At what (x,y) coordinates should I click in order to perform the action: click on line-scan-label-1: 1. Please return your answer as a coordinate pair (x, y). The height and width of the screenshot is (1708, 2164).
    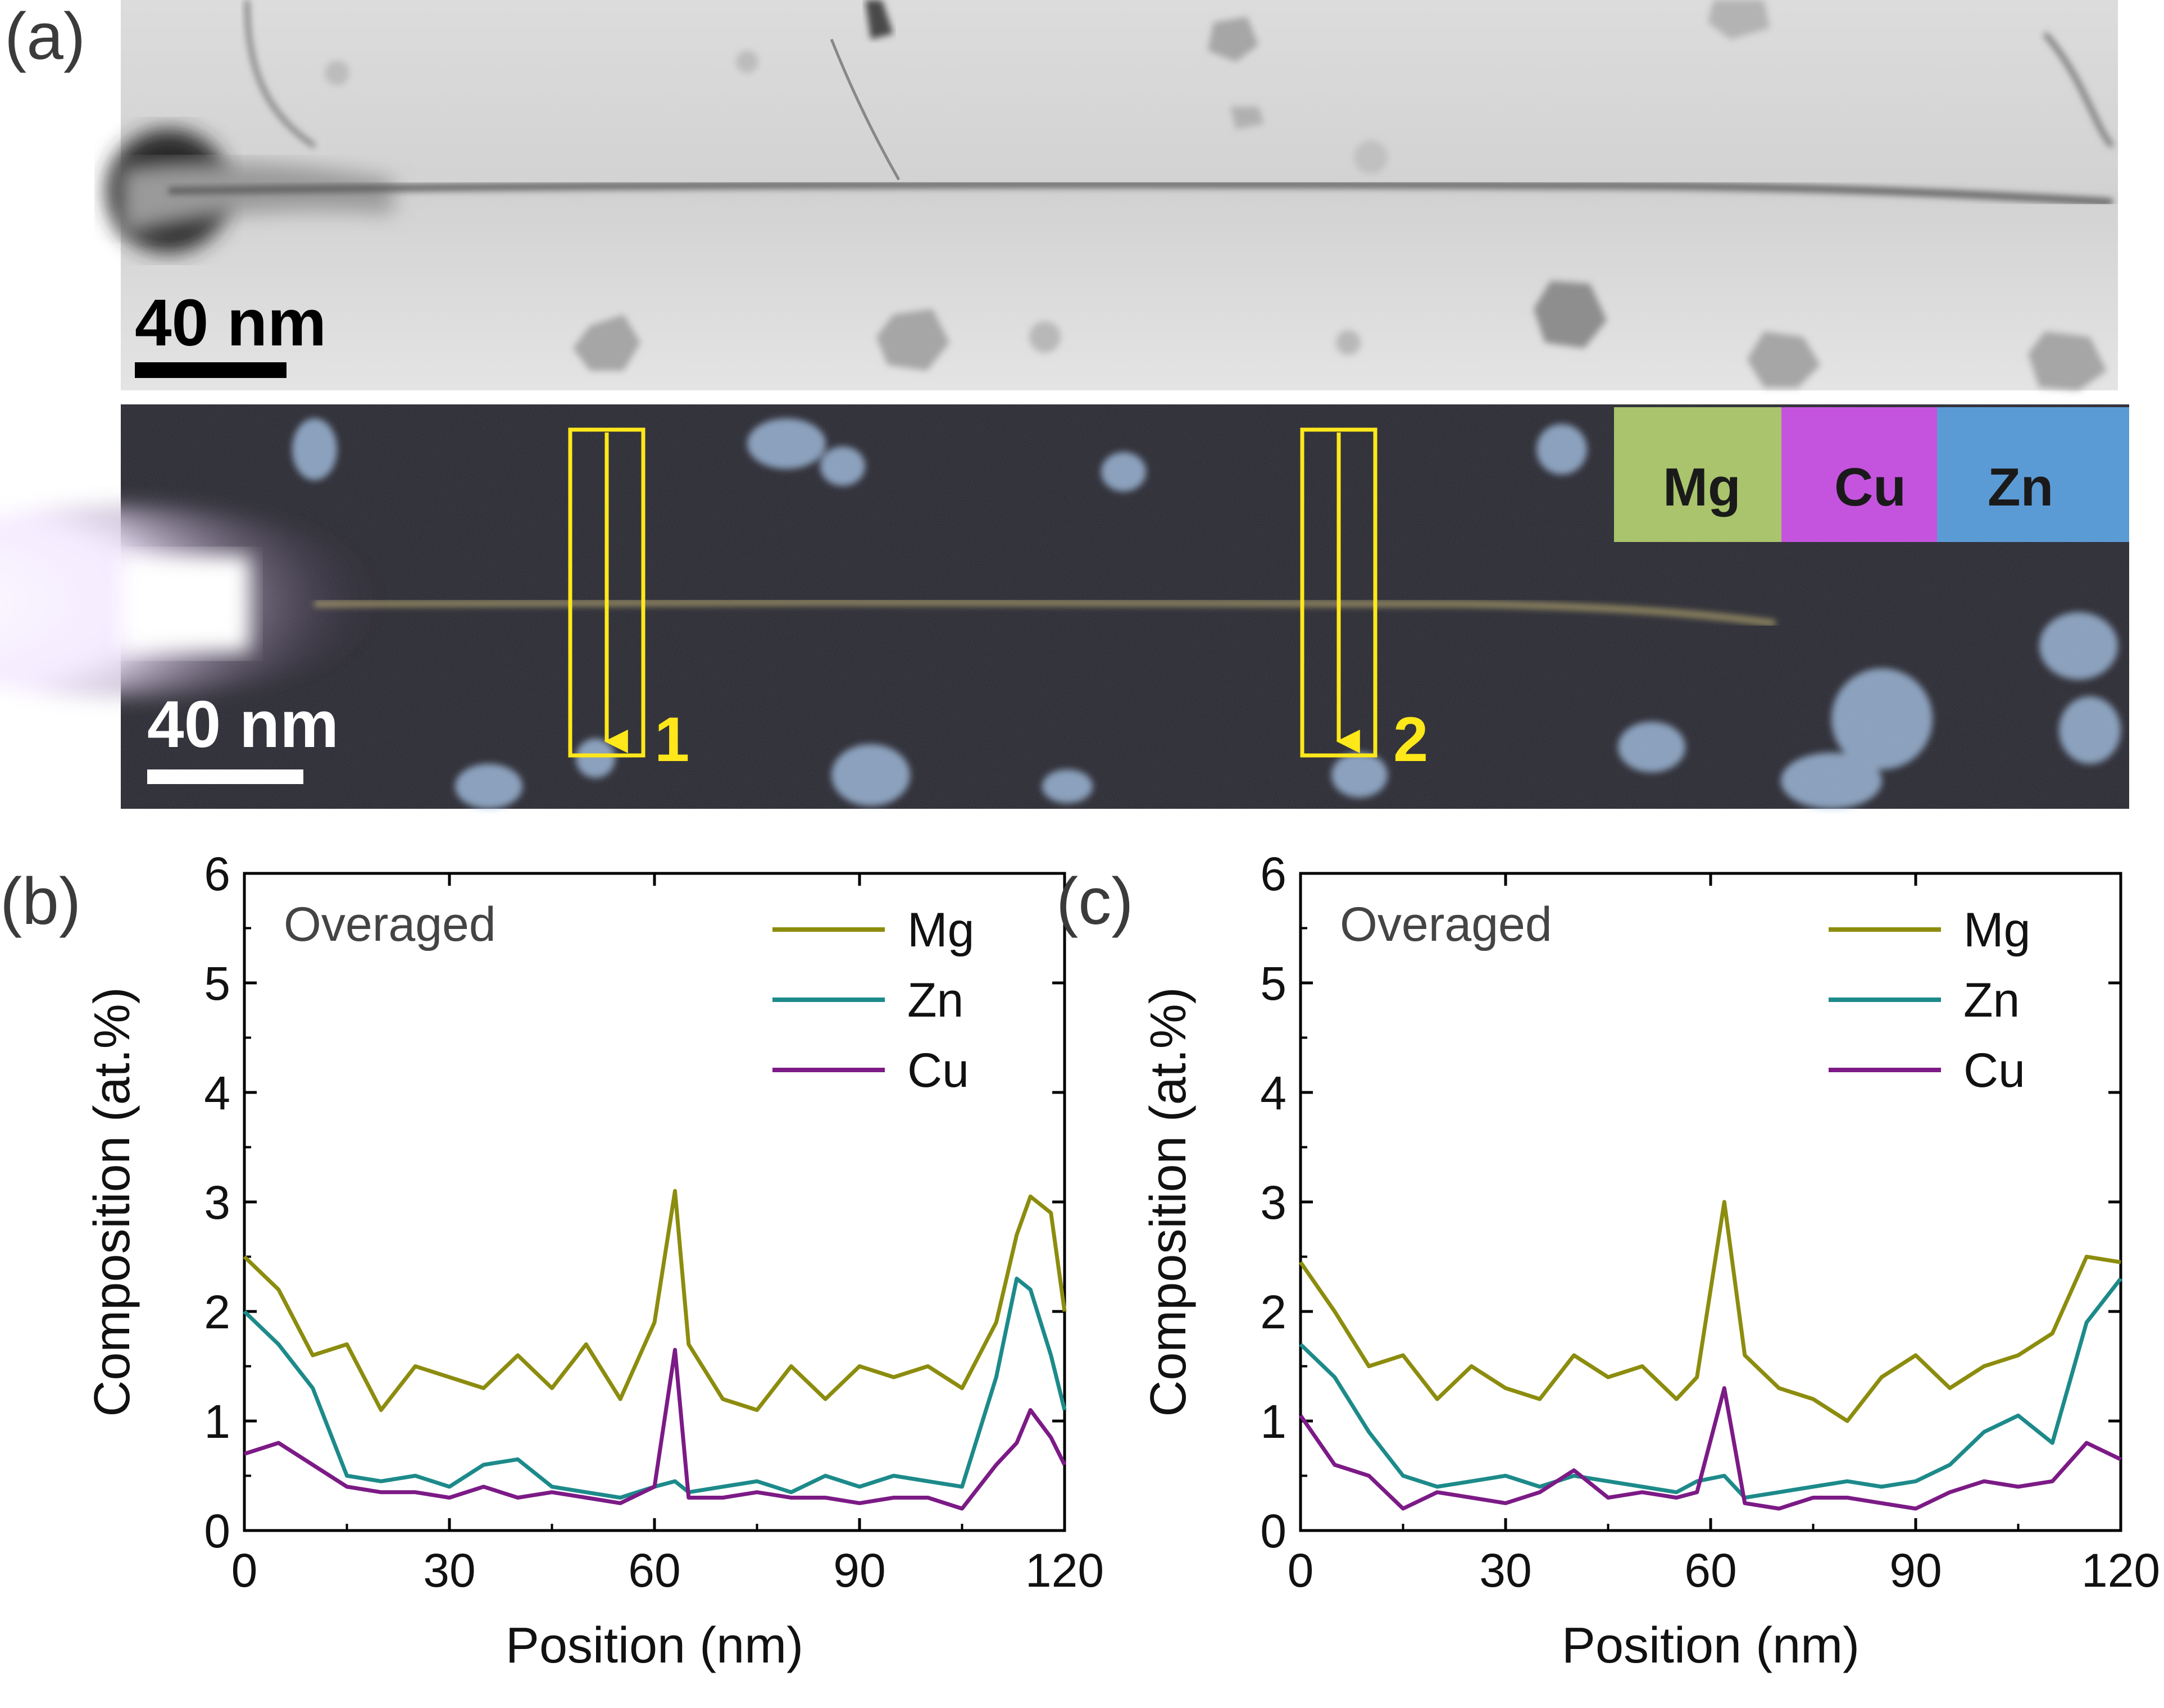
    Looking at the image, I should click on (672, 739).